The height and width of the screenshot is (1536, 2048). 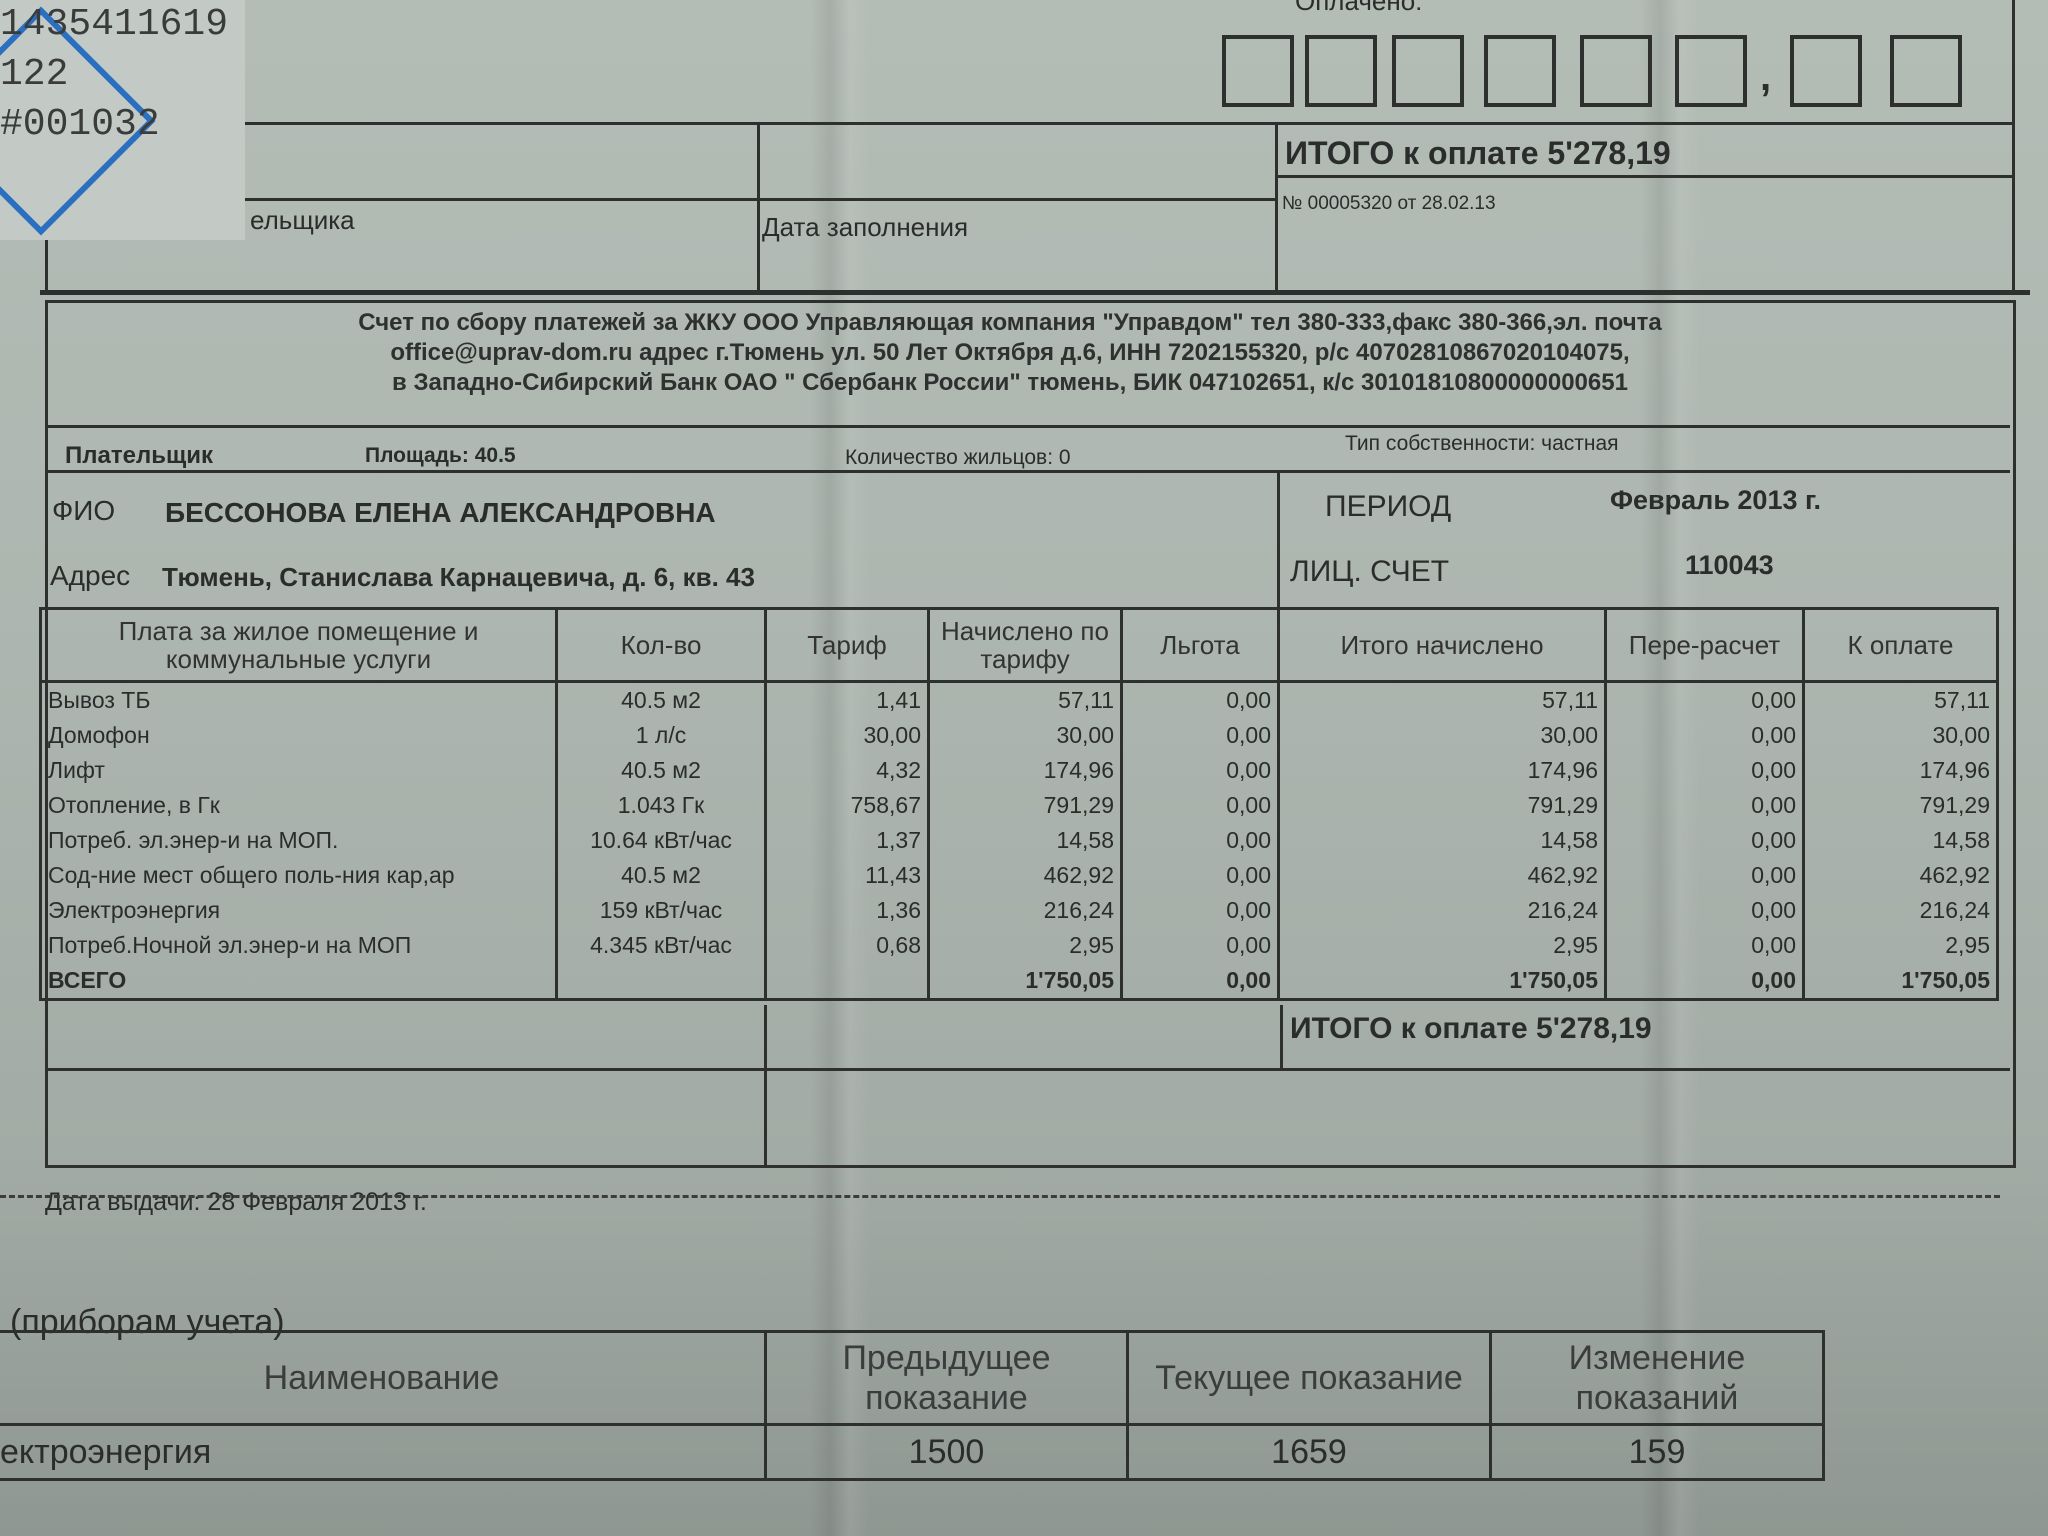 What do you see at coordinates (1442, 645) in the screenshot?
I see `col-total-charged: Итого начислено` at bounding box center [1442, 645].